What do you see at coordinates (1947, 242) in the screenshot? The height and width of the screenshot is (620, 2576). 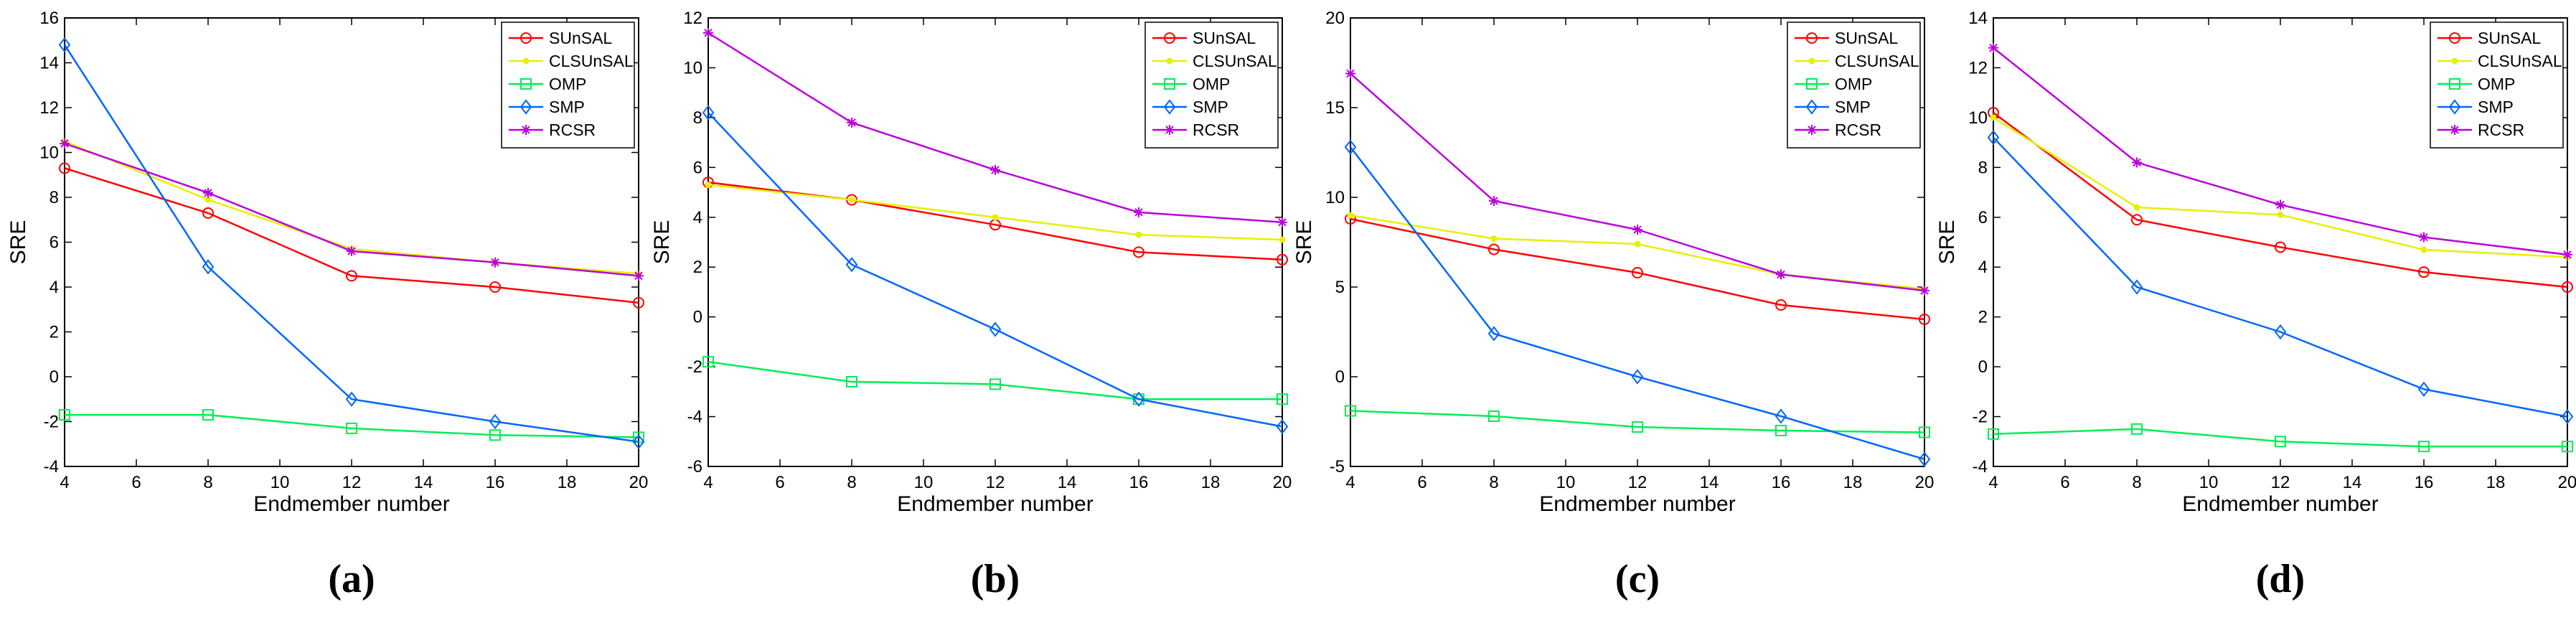 I see `y-axis-label: SRE` at bounding box center [1947, 242].